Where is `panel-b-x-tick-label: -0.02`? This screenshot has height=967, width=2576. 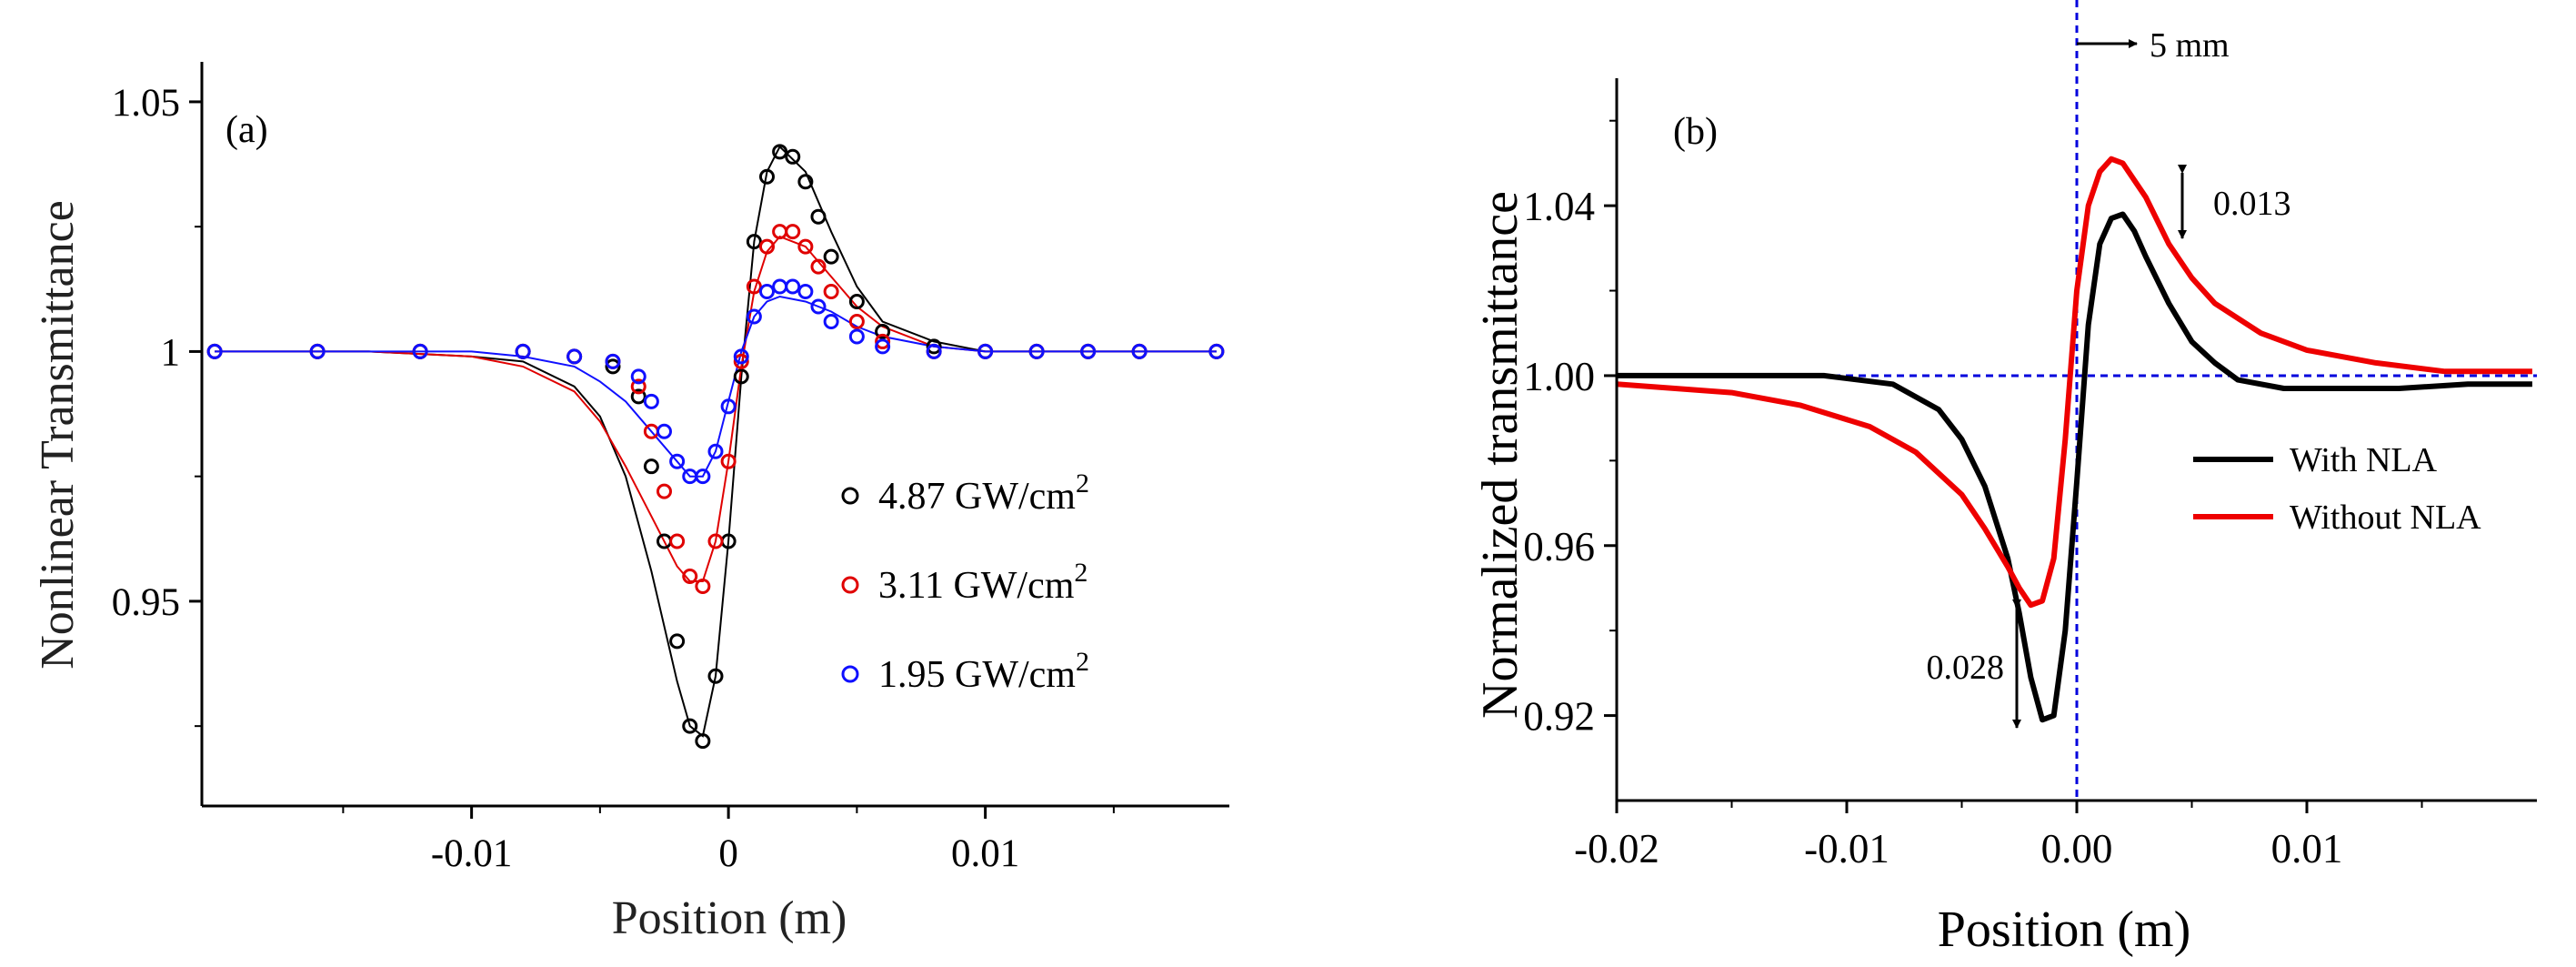
panel-b-x-tick-label: -0.02 is located at coordinates (1617, 848).